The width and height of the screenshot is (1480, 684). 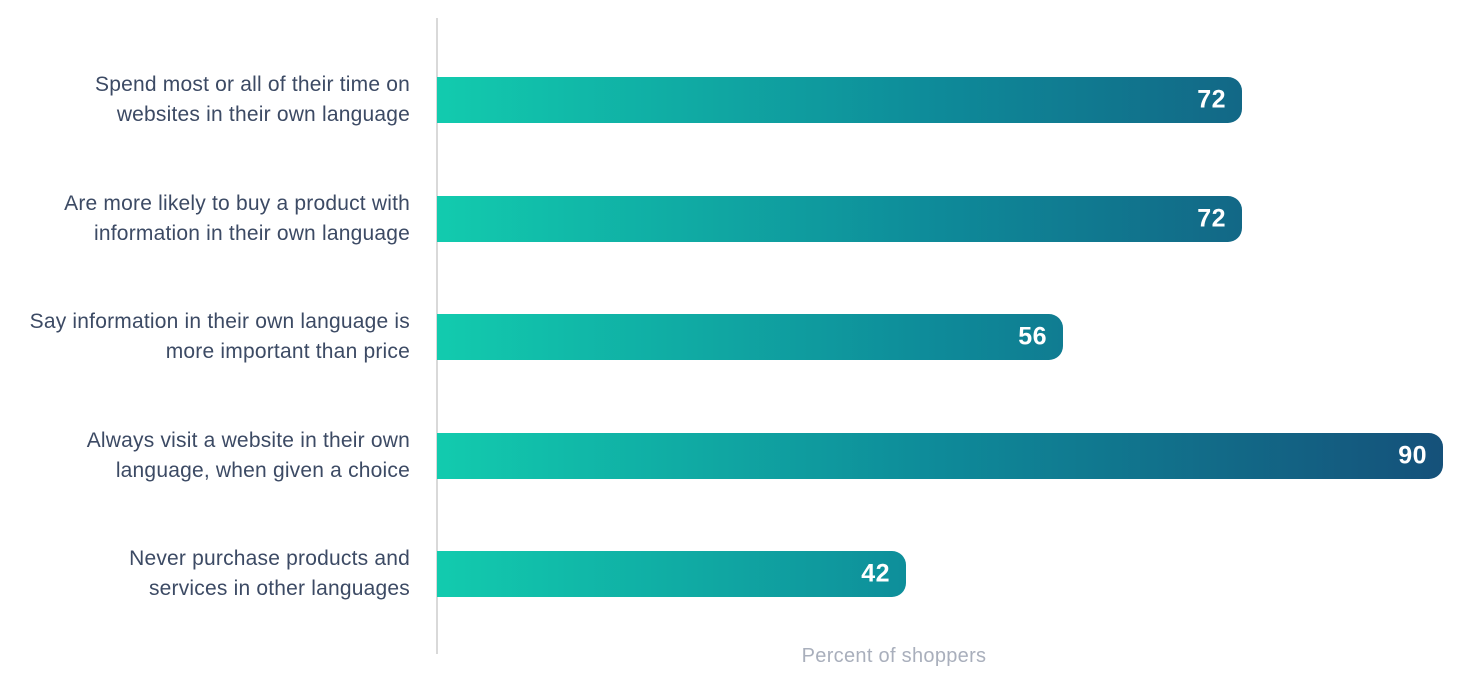 What do you see at coordinates (940, 456) in the screenshot?
I see `bar: 90` at bounding box center [940, 456].